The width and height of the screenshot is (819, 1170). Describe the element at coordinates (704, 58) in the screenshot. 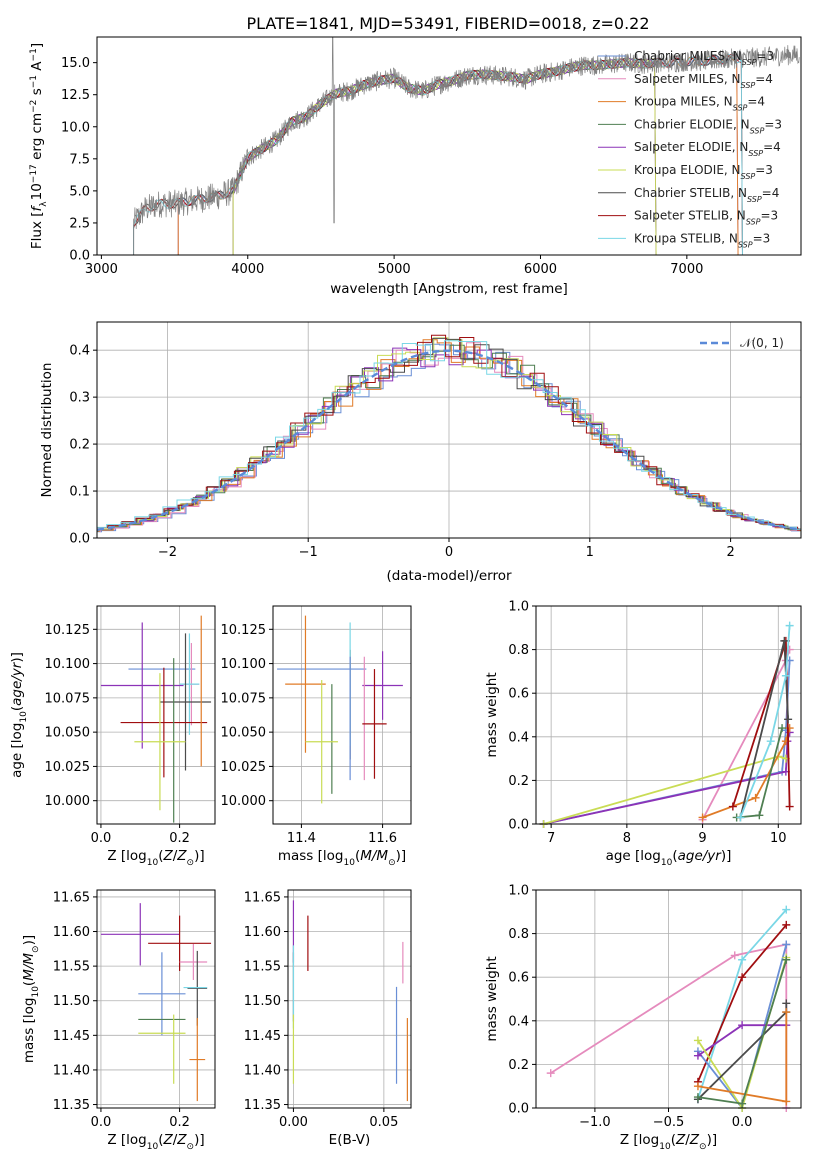

I see `legend-entry: Chabrier MILES, NSSP=3` at that location.